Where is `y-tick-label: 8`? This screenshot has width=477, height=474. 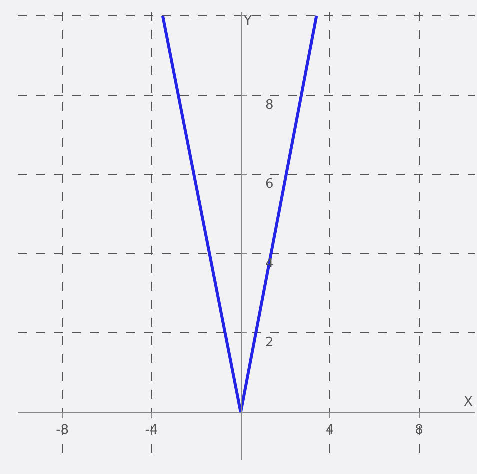 y-tick-label: 8 is located at coordinates (270, 105).